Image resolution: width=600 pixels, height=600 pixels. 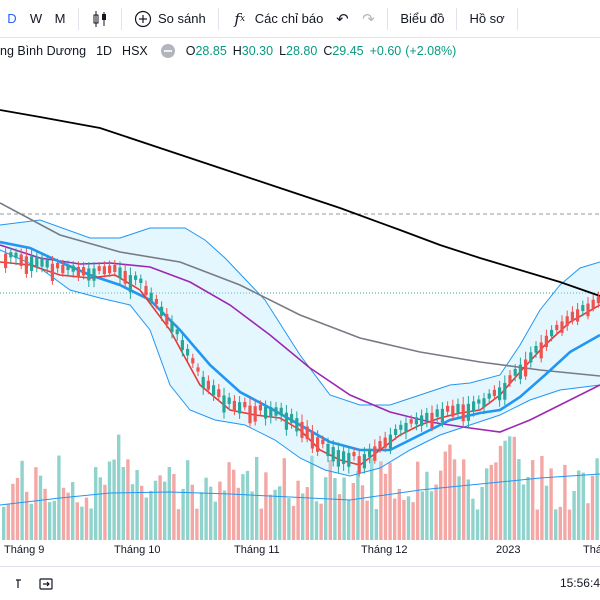 What do you see at coordinates (384, 550) in the screenshot?
I see `axis-label: Tháng 12` at bounding box center [384, 550].